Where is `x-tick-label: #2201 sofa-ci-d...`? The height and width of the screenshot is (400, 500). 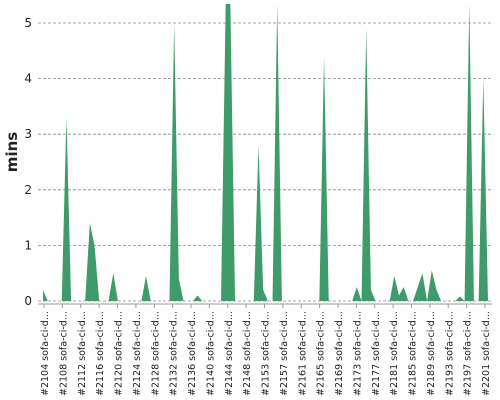
x-tick-label: #2201 sofa-ci-d... is located at coordinates (486, 353).